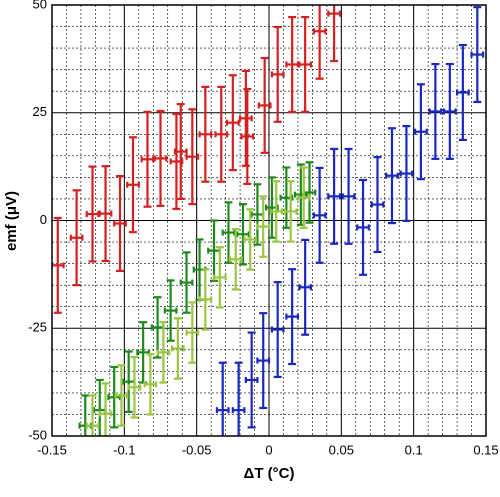 The height and width of the screenshot is (497, 500). What do you see at coordinates (124, 449) in the screenshot?
I see `x-tick-label: -0.1` at bounding box center [124, 449].